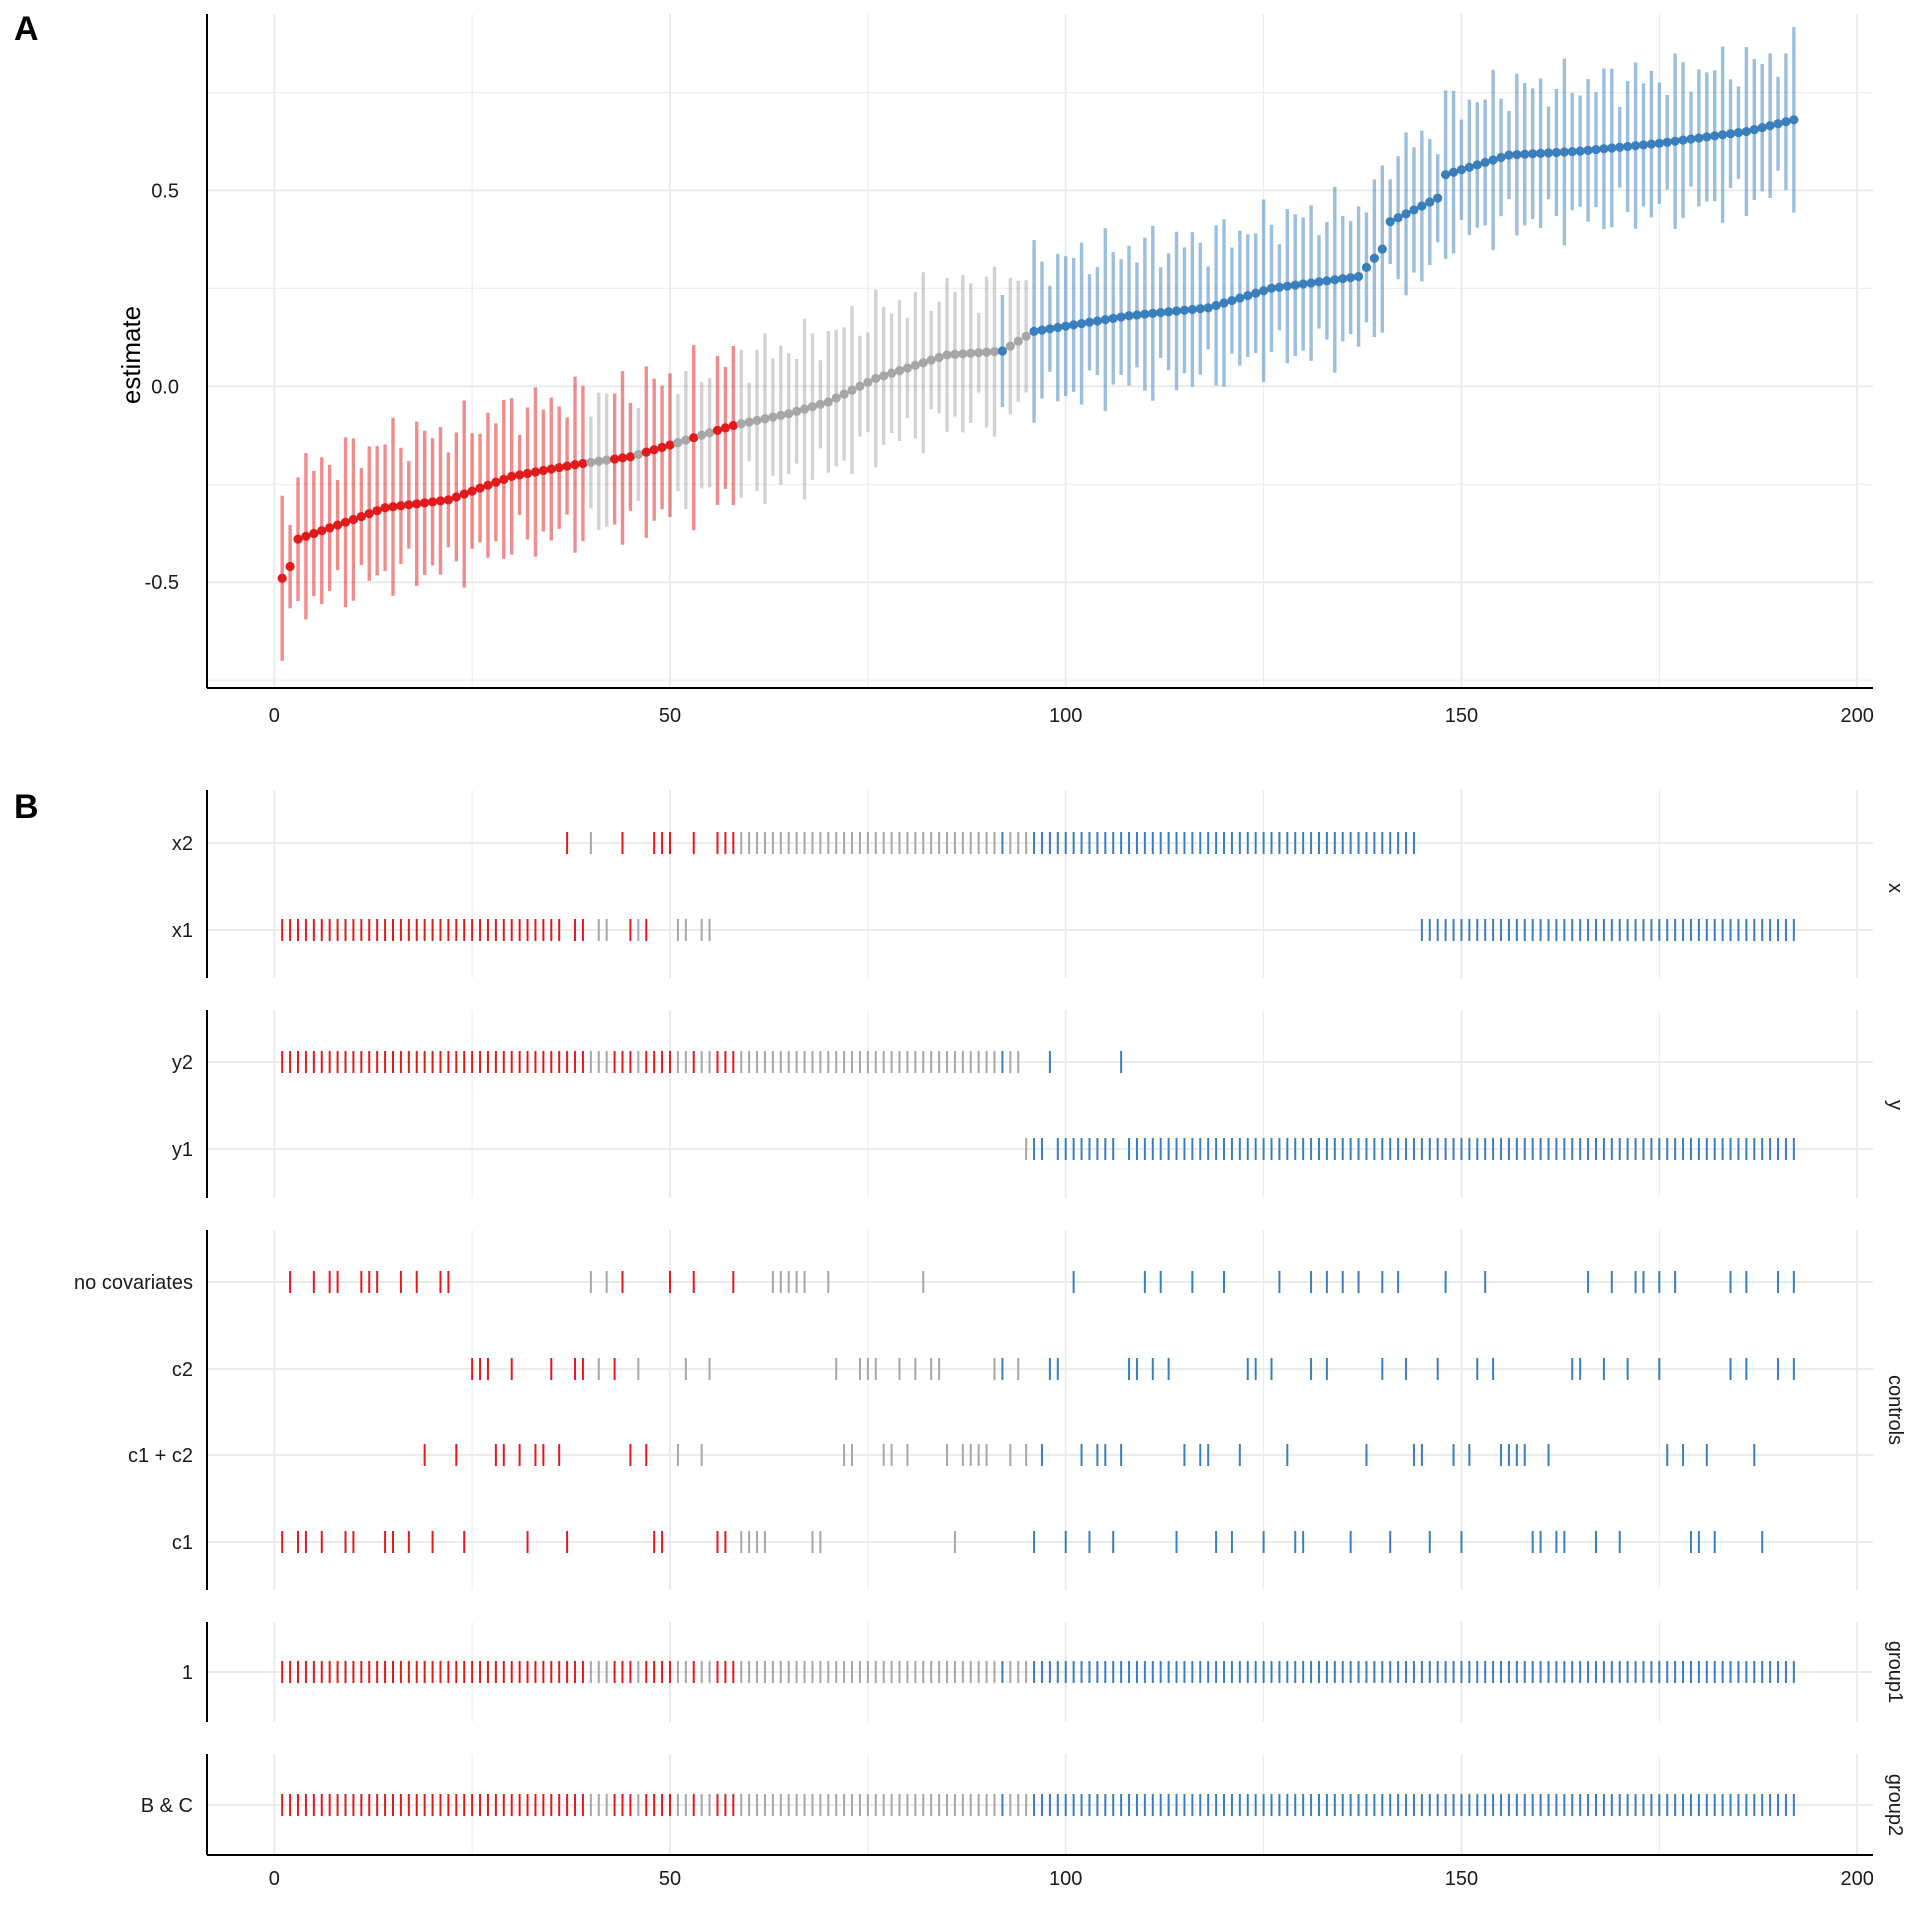  Describe the element at coordinates (187, 1673) in the screenshot. I see `row-label: 1` at that location.